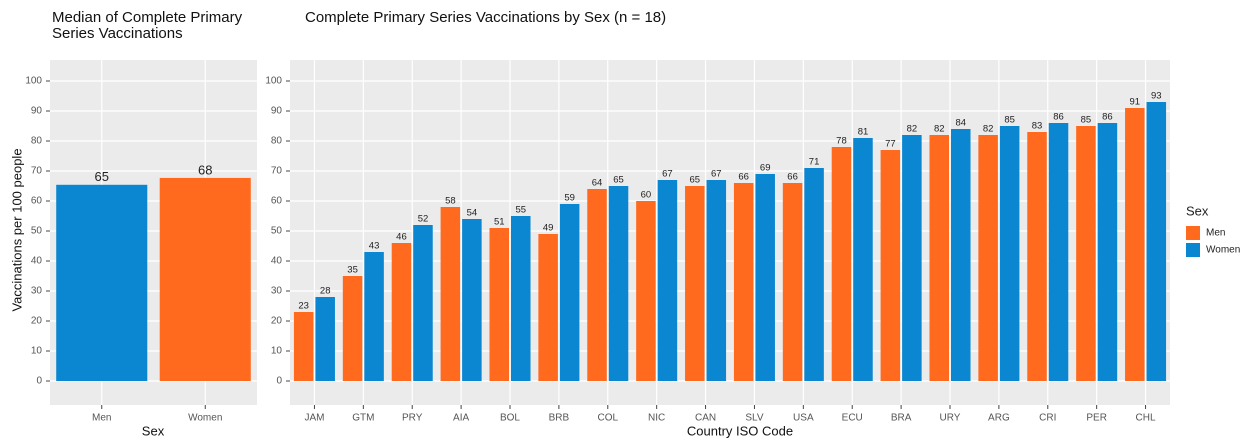  I want to click on value-label: 69, so click(765, 168).